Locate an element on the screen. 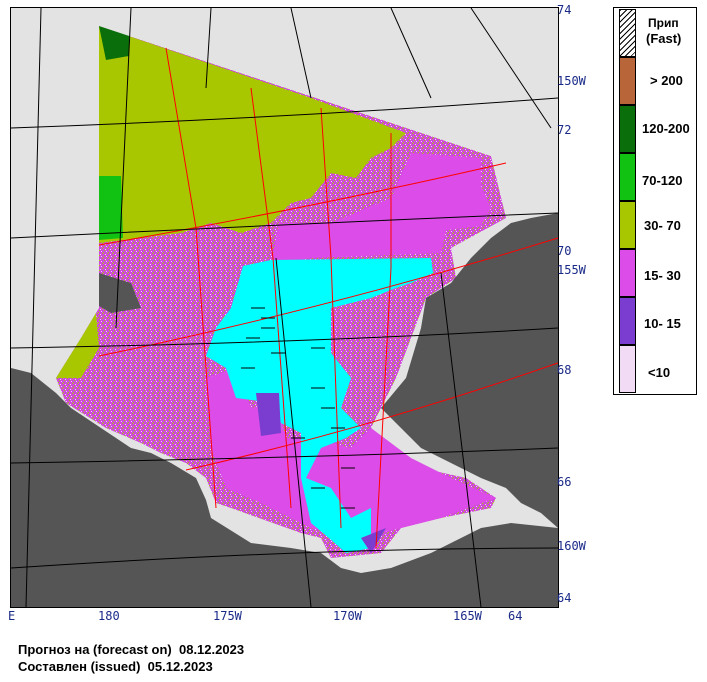 This screenshot has width=707, height=682. lon-label-160w: 160W is located at coordinates (571, 546).